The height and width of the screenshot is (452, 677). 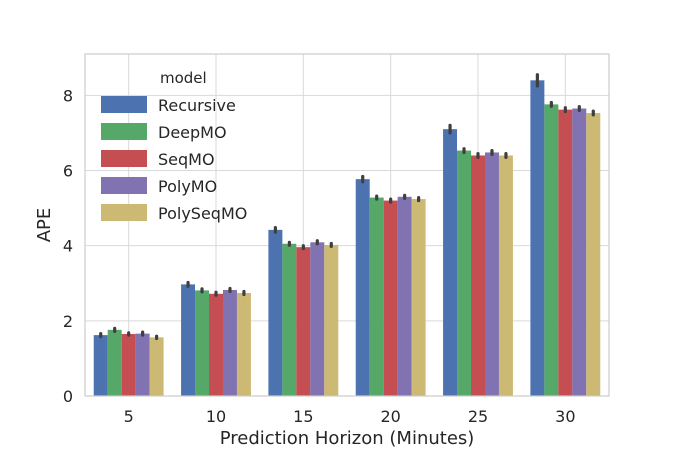 I want to click on legend-entry: Recursive, so click(x=197, y=105).